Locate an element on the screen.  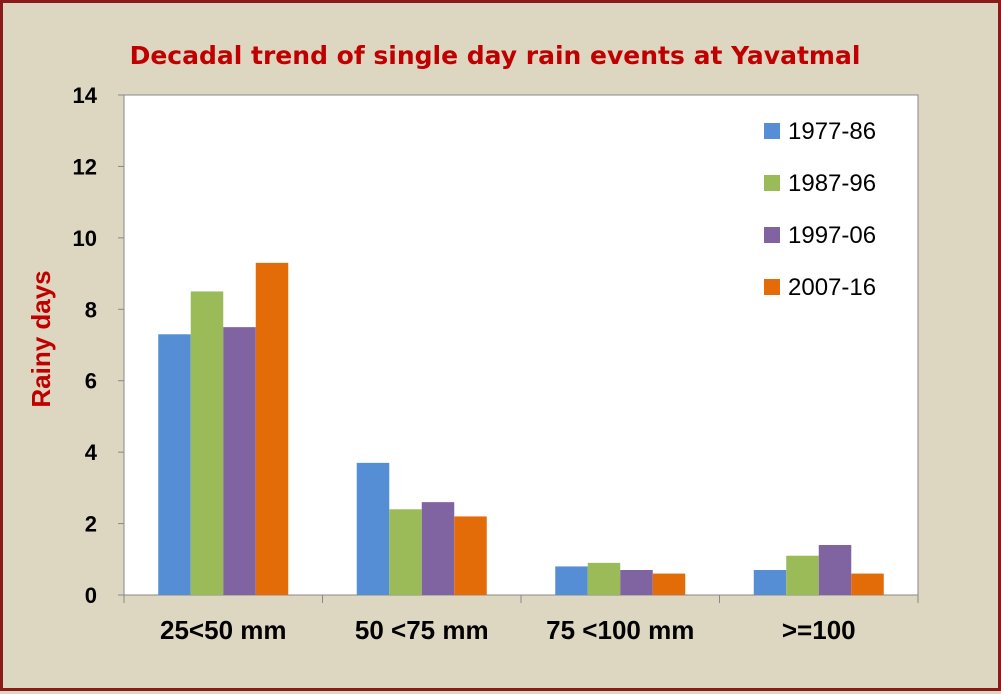
y-tick-label: 14 is located at coordinates (85, 95).